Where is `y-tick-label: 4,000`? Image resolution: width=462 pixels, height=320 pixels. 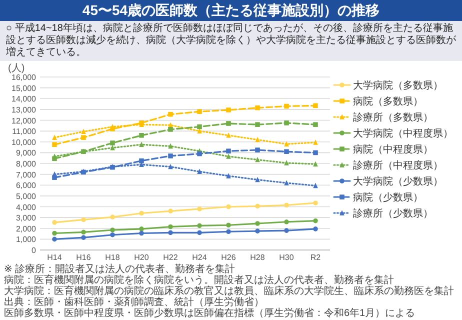 y-tick-label: 4,000 is located at coordinates (26, 207).